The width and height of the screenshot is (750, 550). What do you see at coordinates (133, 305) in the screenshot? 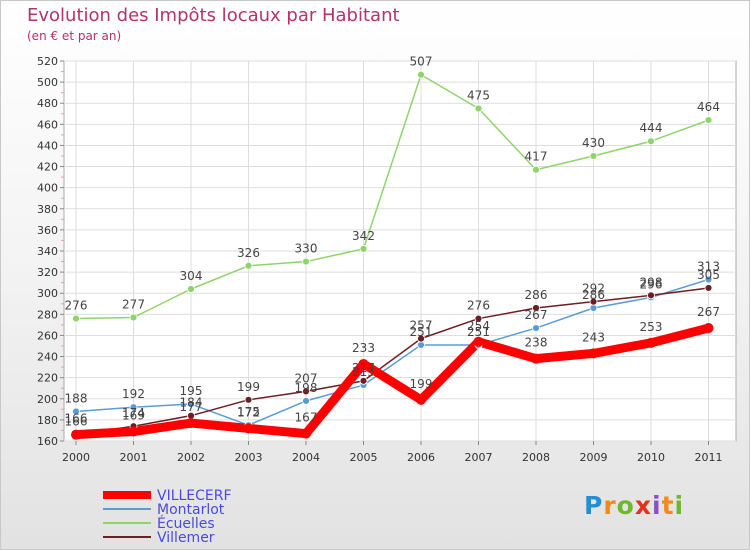
I see `data-label: 277` at bounding box center [133, 305].